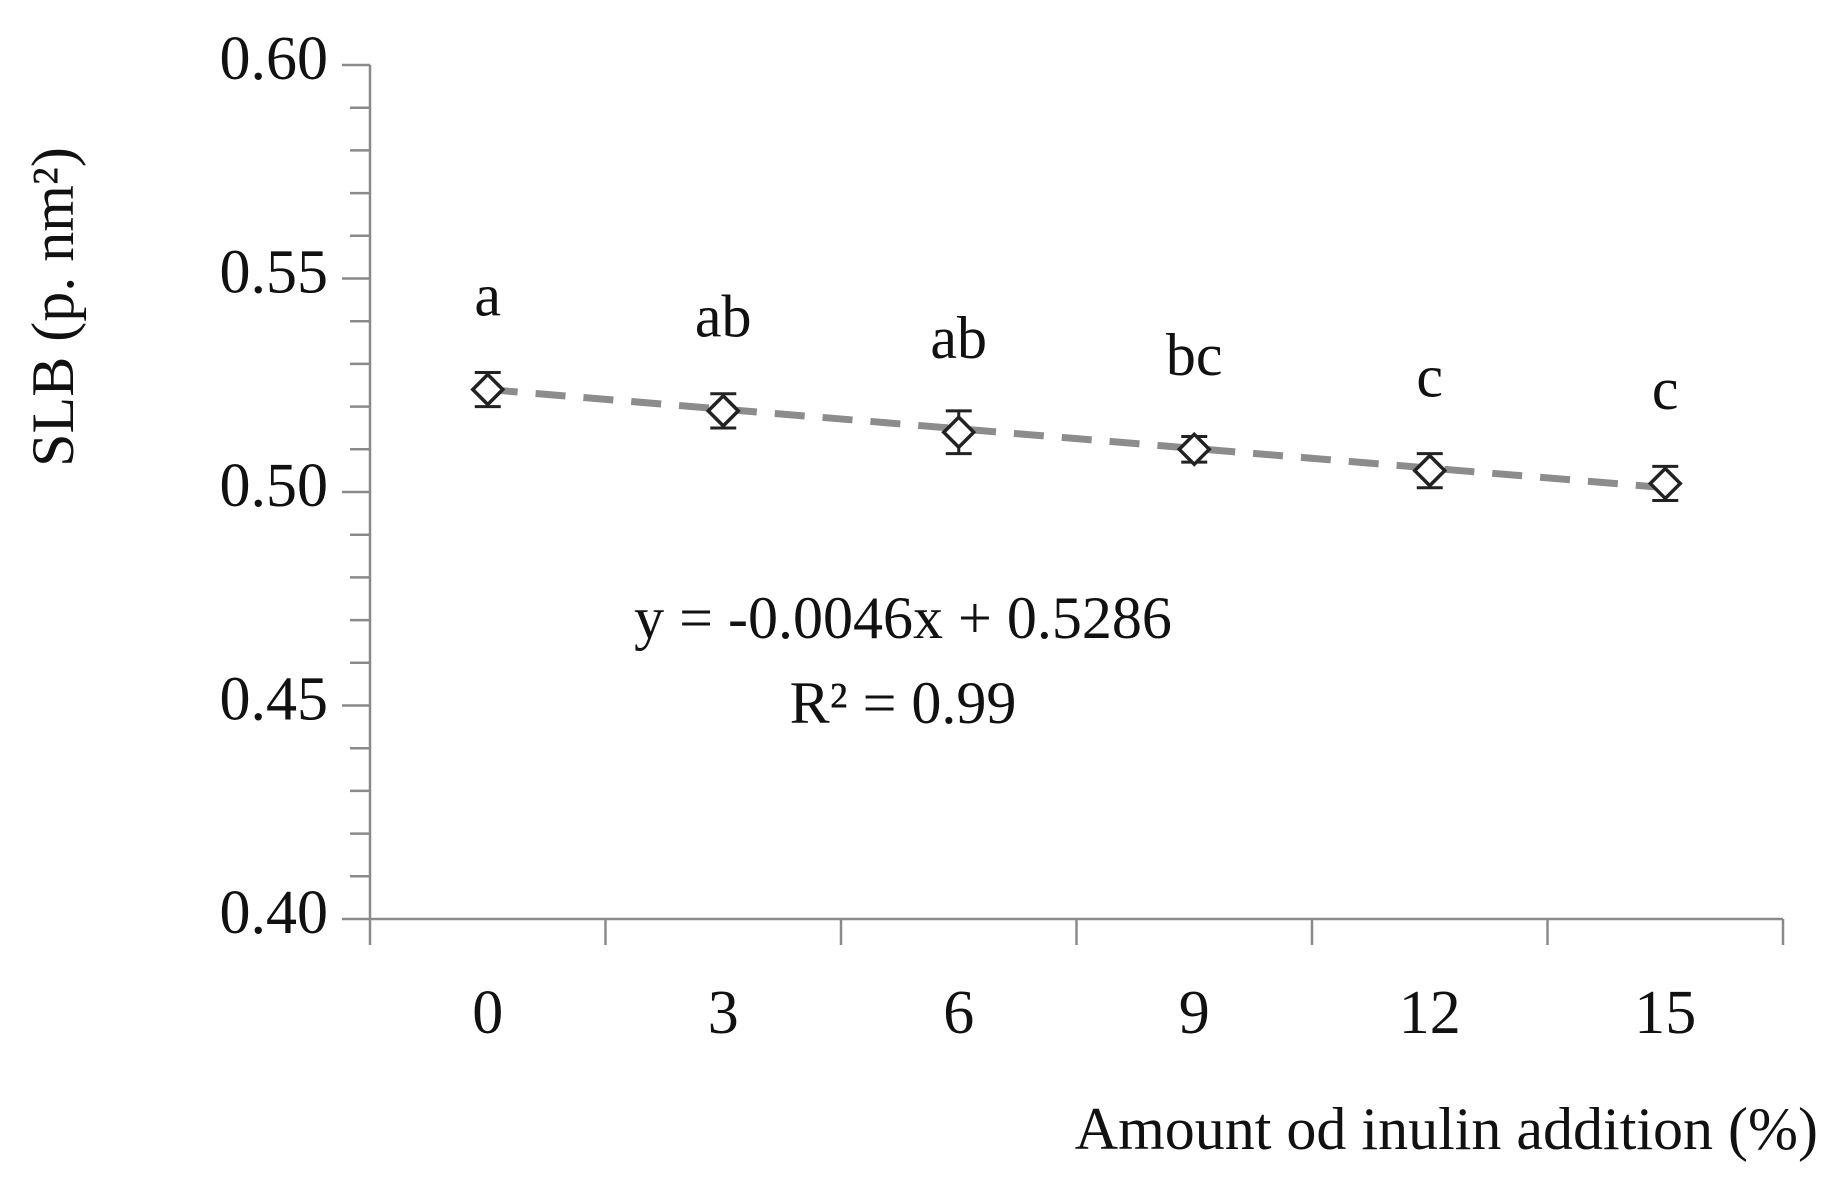  I want to click on x-tick-label: 15, so click(1665, 1013).